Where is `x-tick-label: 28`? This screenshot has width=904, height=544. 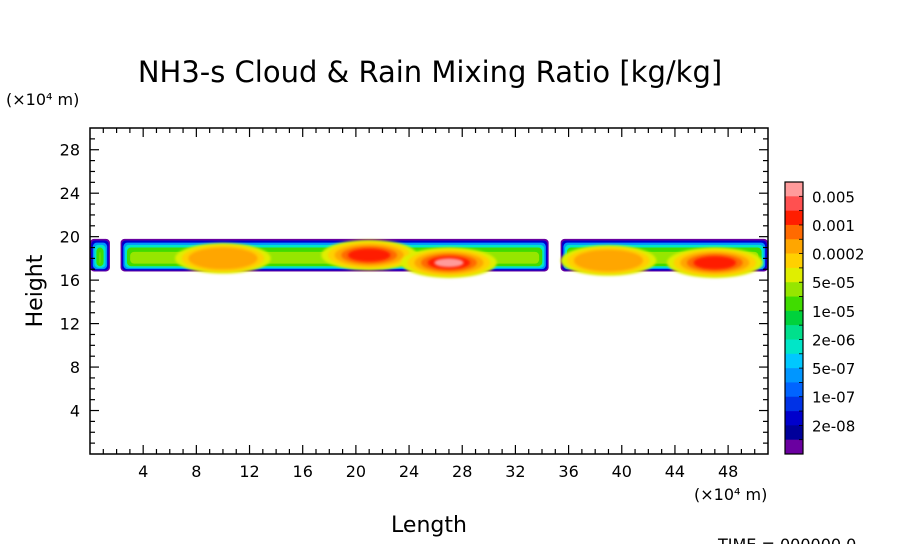 x-tick-label: 28 is located at coordinates (462, 471).